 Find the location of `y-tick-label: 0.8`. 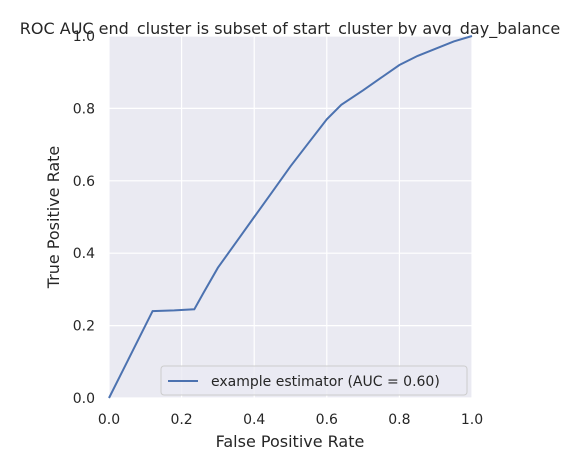

y-tick-label: 0.8 is located at coordinates (84, 109).